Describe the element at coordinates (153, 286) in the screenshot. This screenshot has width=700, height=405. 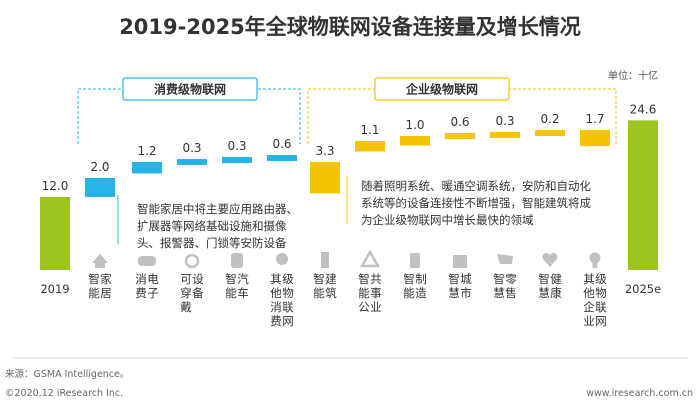
I see `step-category-label-b: 电子` at that location.